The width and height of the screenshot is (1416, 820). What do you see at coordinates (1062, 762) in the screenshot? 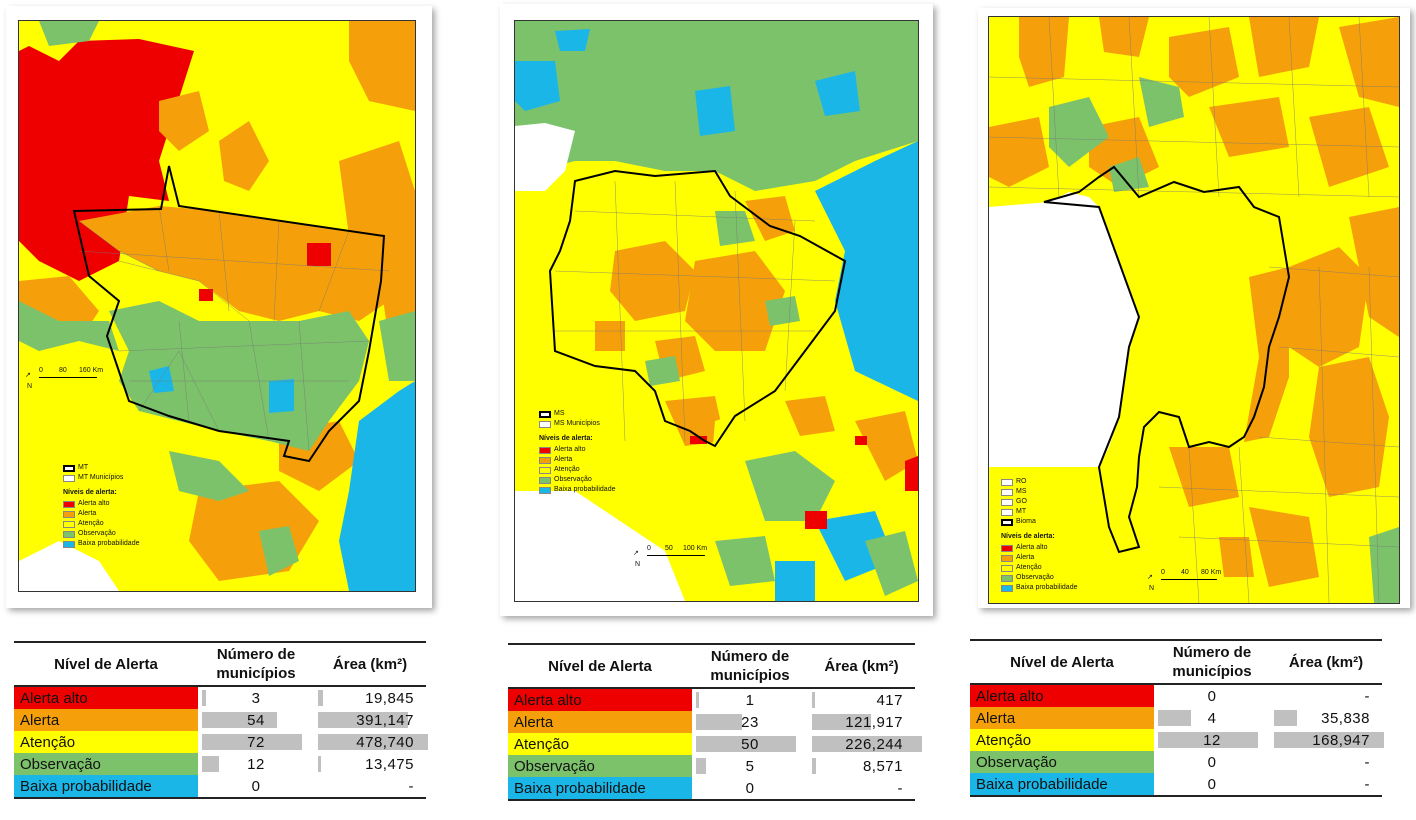
I see `cell-level: Observação` at bounding box center [1062, 762].